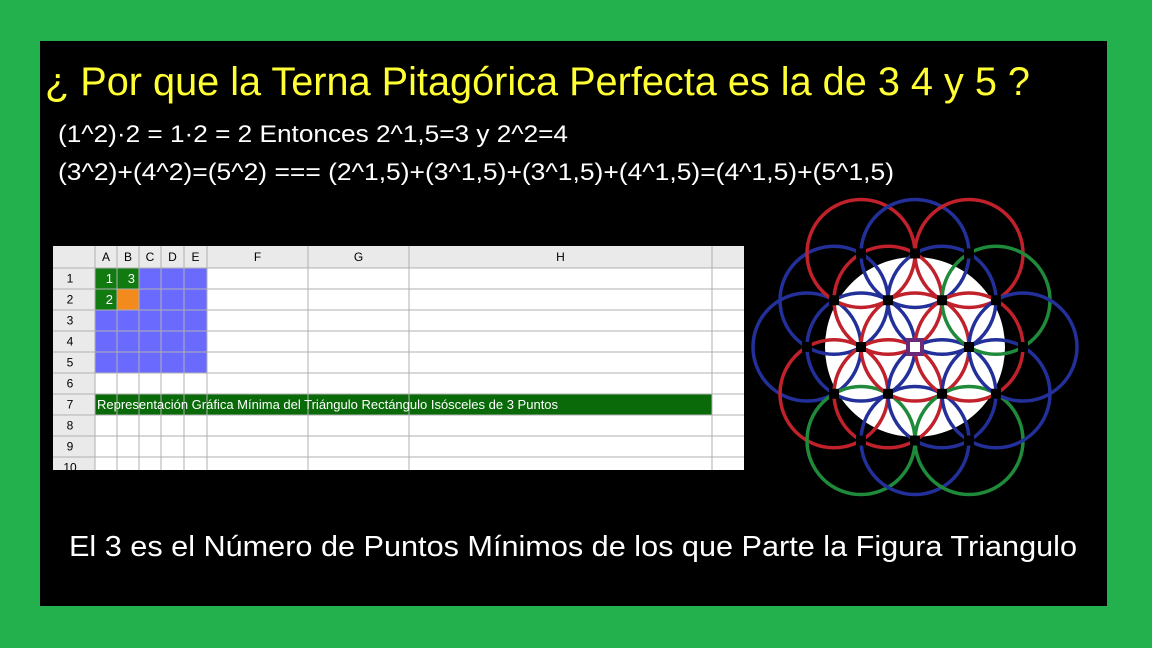 The width and height of the screenshot is (1152, 648). I want to click on cell-text: 2, so click(109, 299).